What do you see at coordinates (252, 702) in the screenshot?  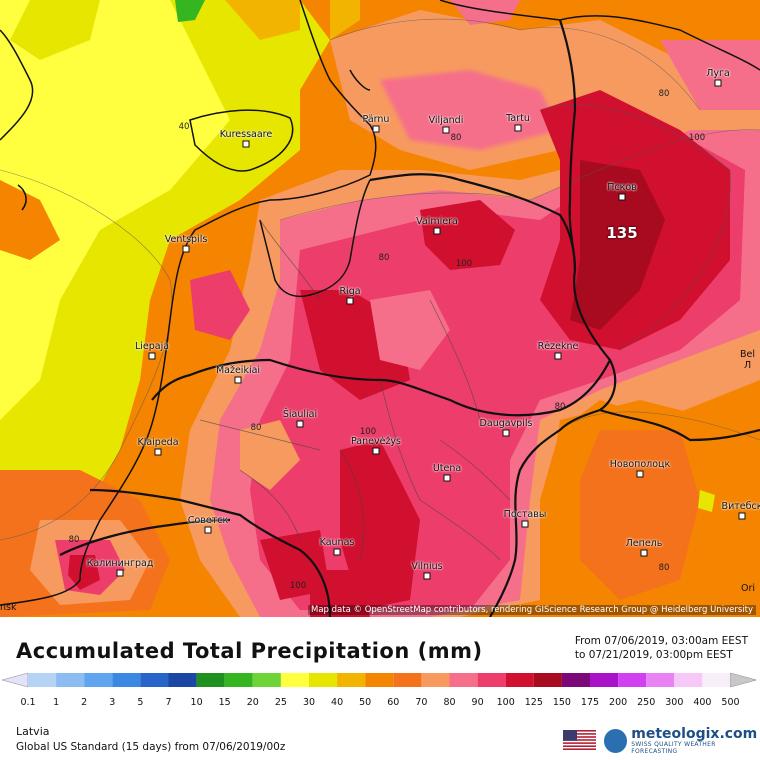 I see `scale-tick-label: 20` at bounding box center [252, 702].